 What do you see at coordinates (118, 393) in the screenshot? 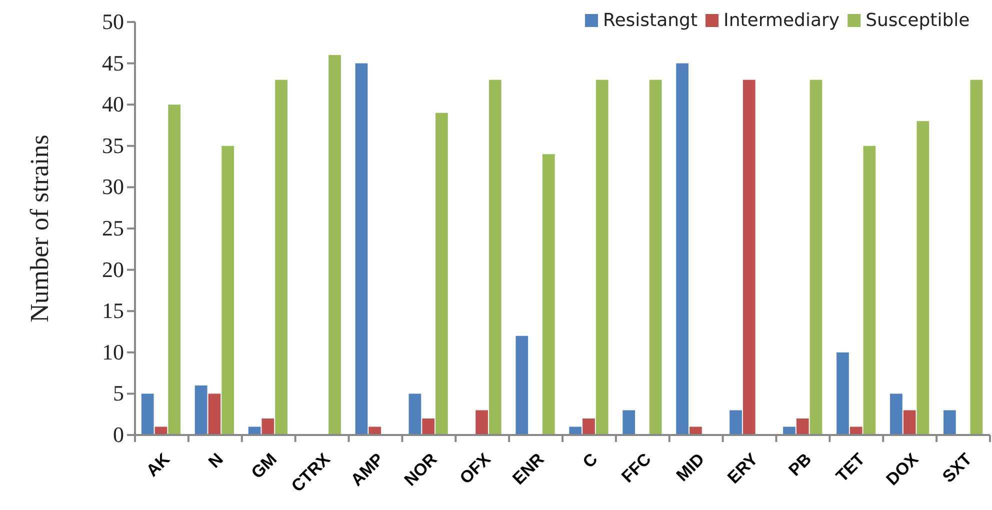
I see `y-tick-label: 5` at bounding box center [118, 393].